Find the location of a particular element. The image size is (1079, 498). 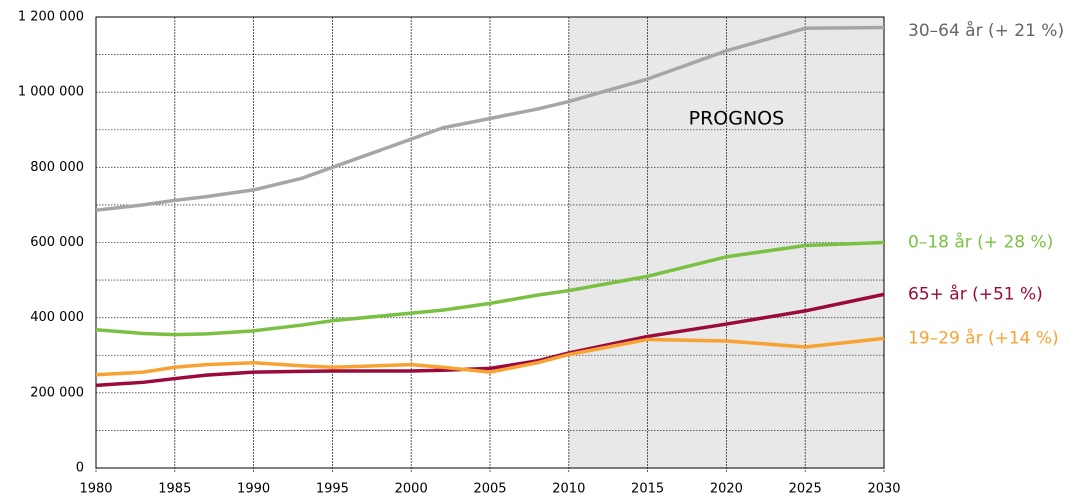

y-tick-label: 400 000 is located at coordinates (57, 317).